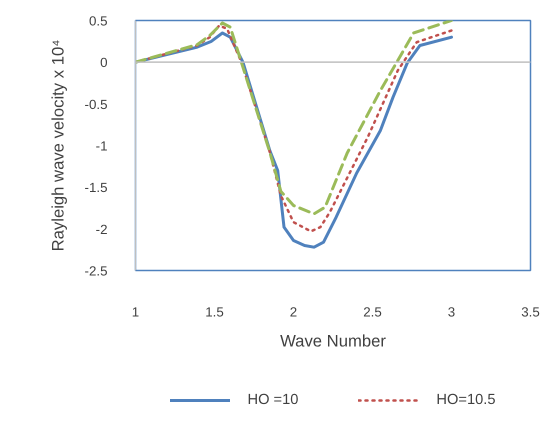  What do you see at coordinates (98, 21) in the screenshot?
I see `y-tick-label: 0.5` at bounding box center [98, 21].